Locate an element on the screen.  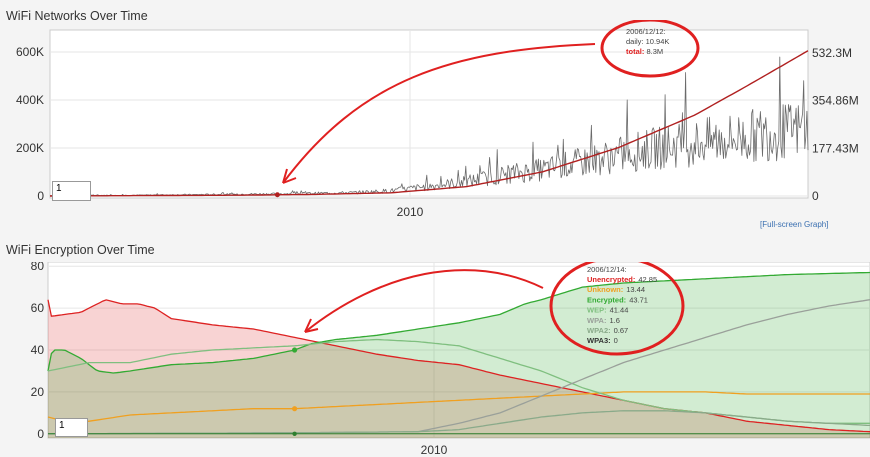
unknown-line is located at coordinates (458, 407).